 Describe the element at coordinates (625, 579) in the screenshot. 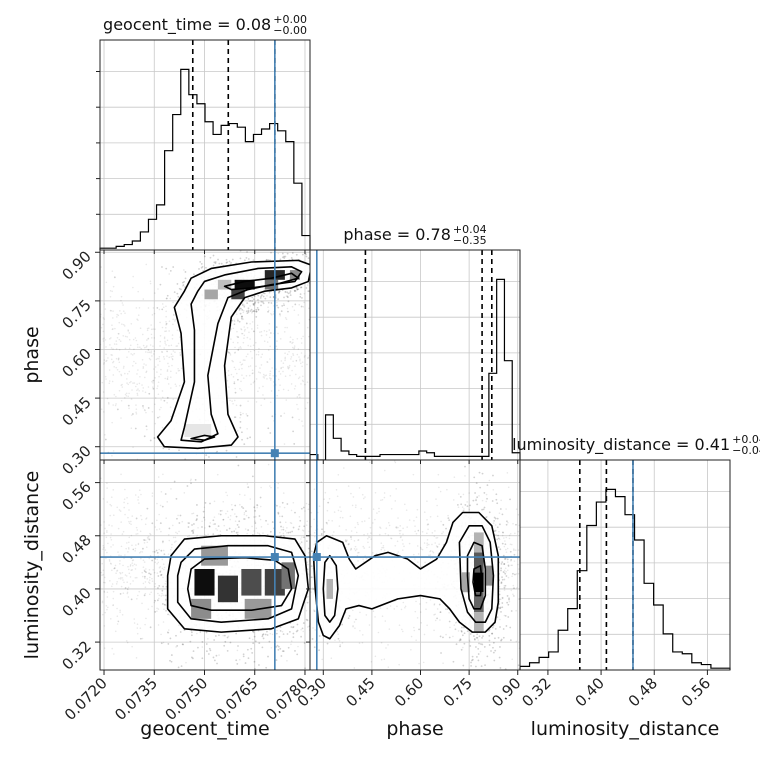

I see `histogram-luminosity_distance` at that location.